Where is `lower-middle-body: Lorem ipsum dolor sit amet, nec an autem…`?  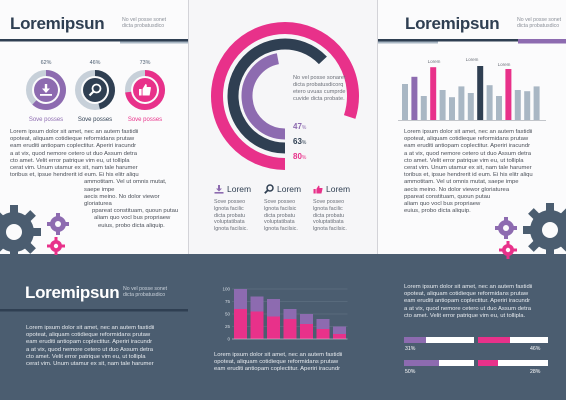 lower-middle-body: Lorem ipsum dolor sit amet, nec an autem… is located at coordinates (278, 362).